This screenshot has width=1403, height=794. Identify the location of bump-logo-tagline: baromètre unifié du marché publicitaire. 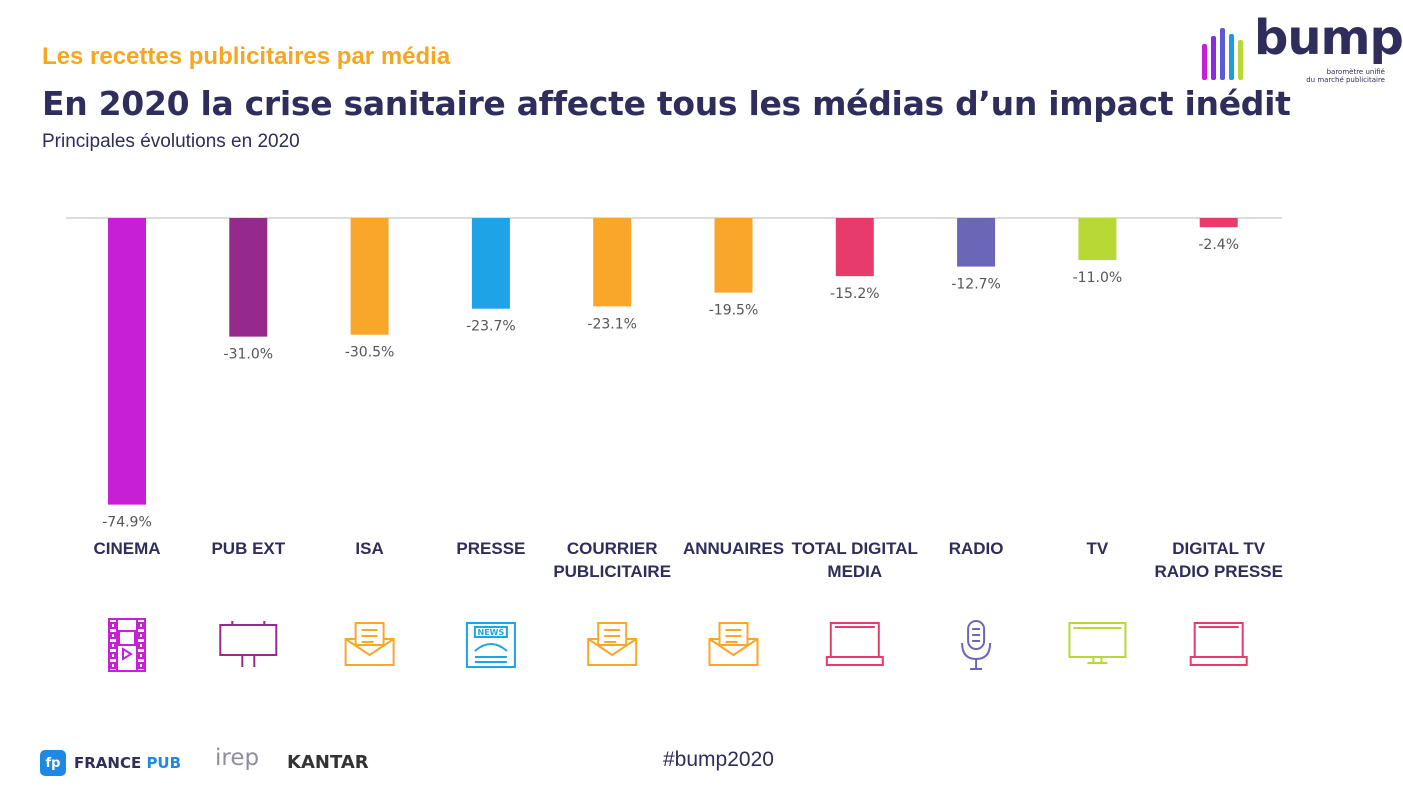
(1345, 76).